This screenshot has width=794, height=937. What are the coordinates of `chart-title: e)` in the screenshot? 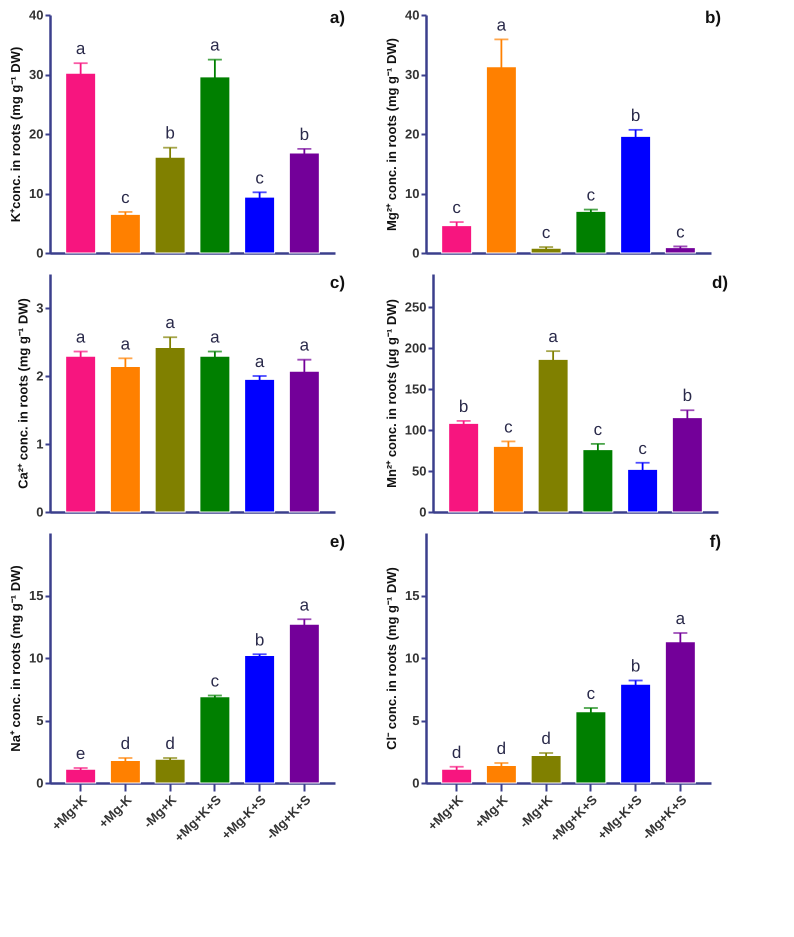 It's located at (337, 541).